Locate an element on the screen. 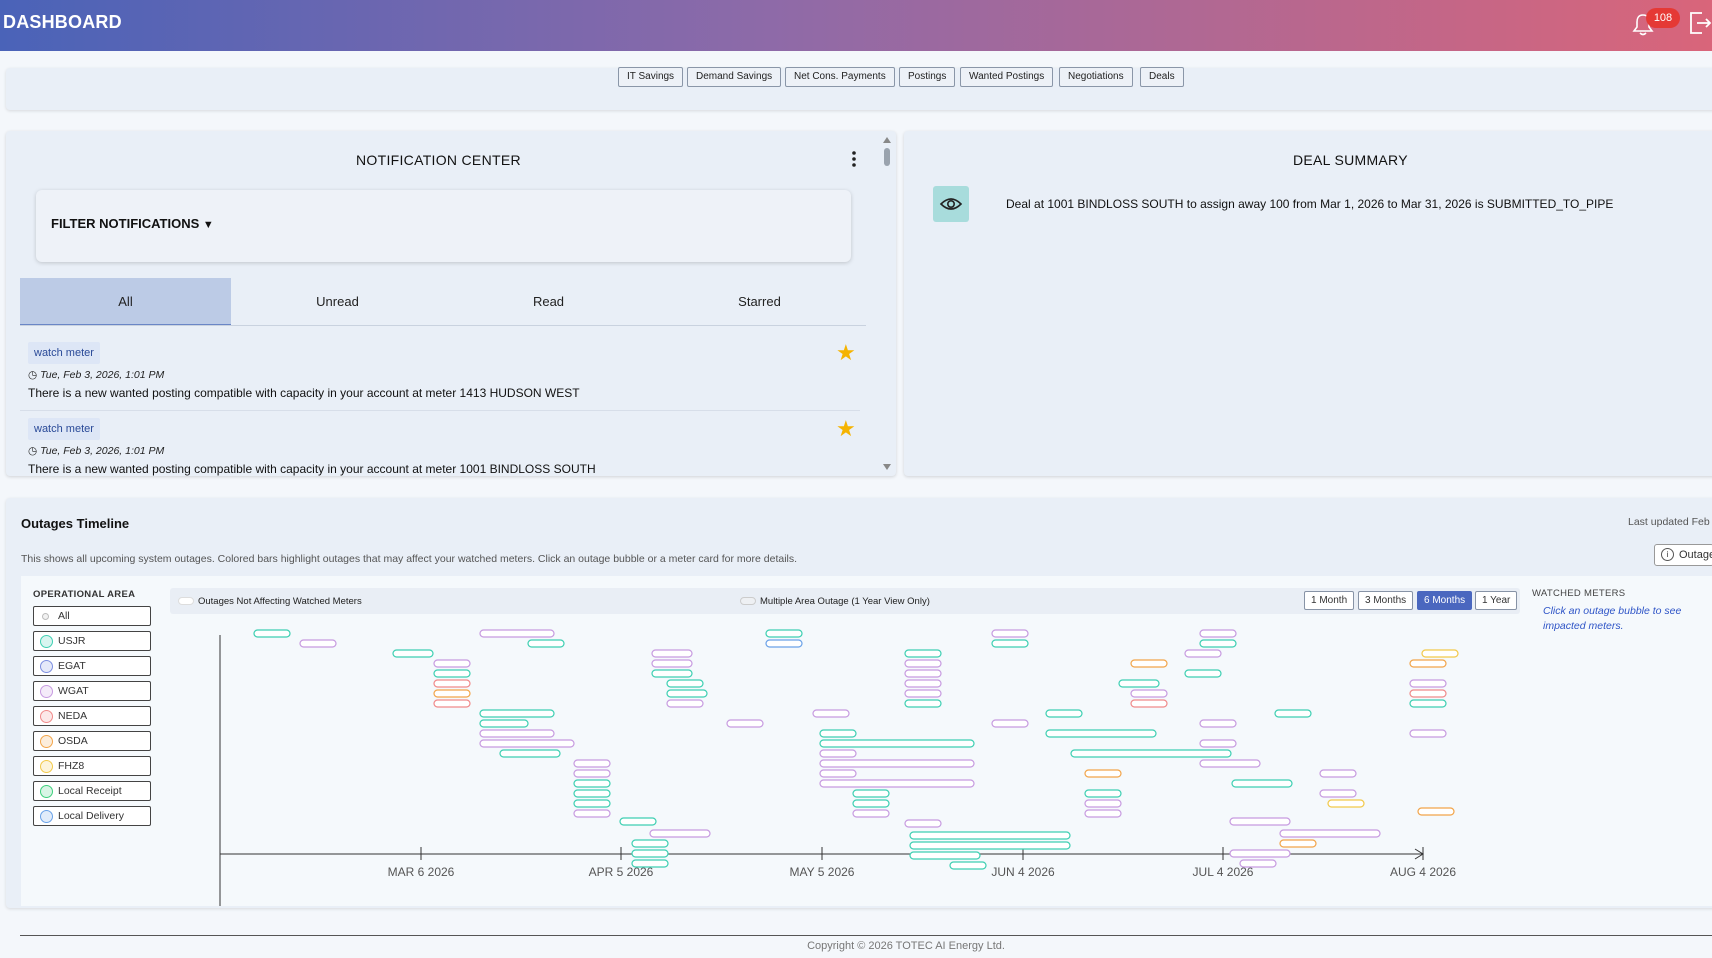  range-6-months-button: 6 Months is located at coordinates (1445, 600).